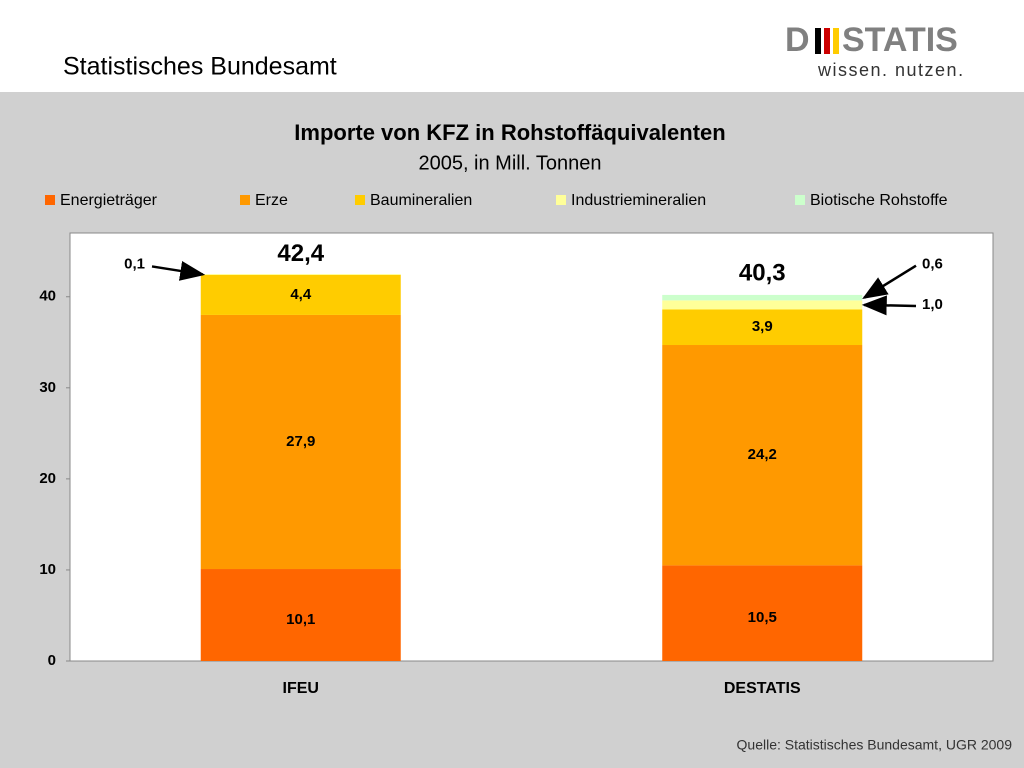  Describe the element at coordinates (134, 263) in the screenshot. I see `data-label: 0,1` at that location.